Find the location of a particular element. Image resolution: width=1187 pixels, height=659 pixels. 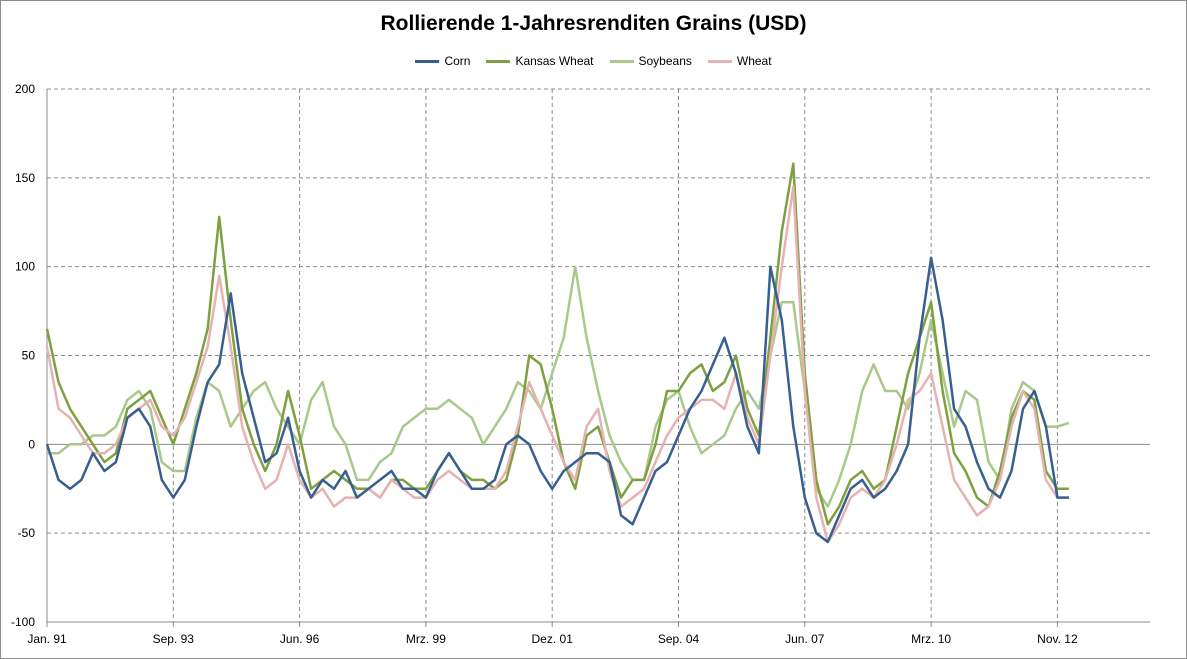

y-tick-label: 200 is located at coordinates (25, 89).